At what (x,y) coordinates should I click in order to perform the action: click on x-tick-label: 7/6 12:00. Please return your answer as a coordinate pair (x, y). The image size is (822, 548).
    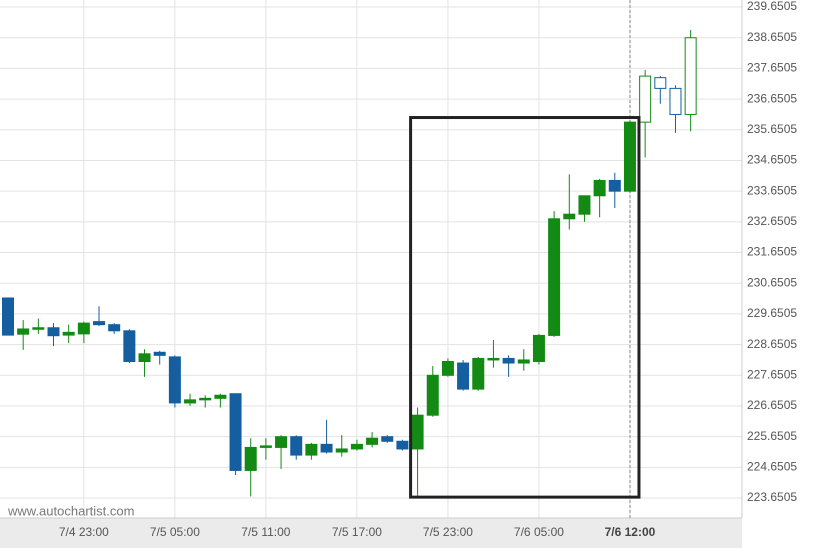
    Looking at the image, I should click on (630, 532).